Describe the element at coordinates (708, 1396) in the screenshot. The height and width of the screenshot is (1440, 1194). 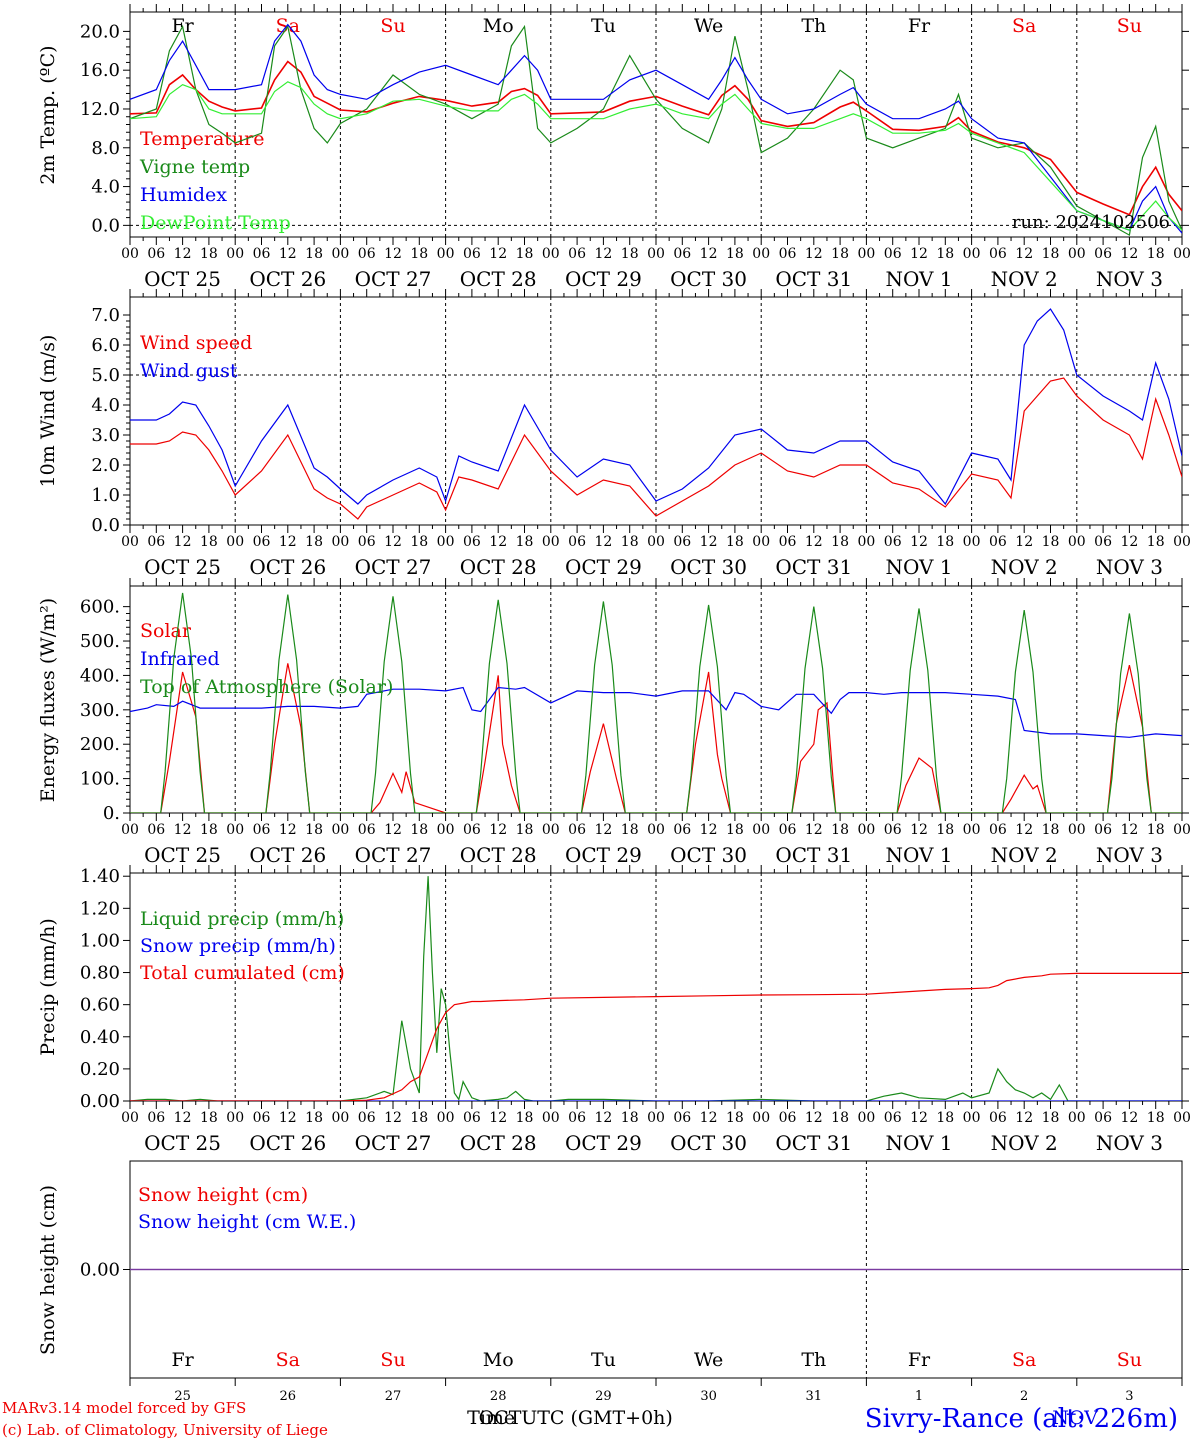
I see `x-daynum-label: 30` at that location.